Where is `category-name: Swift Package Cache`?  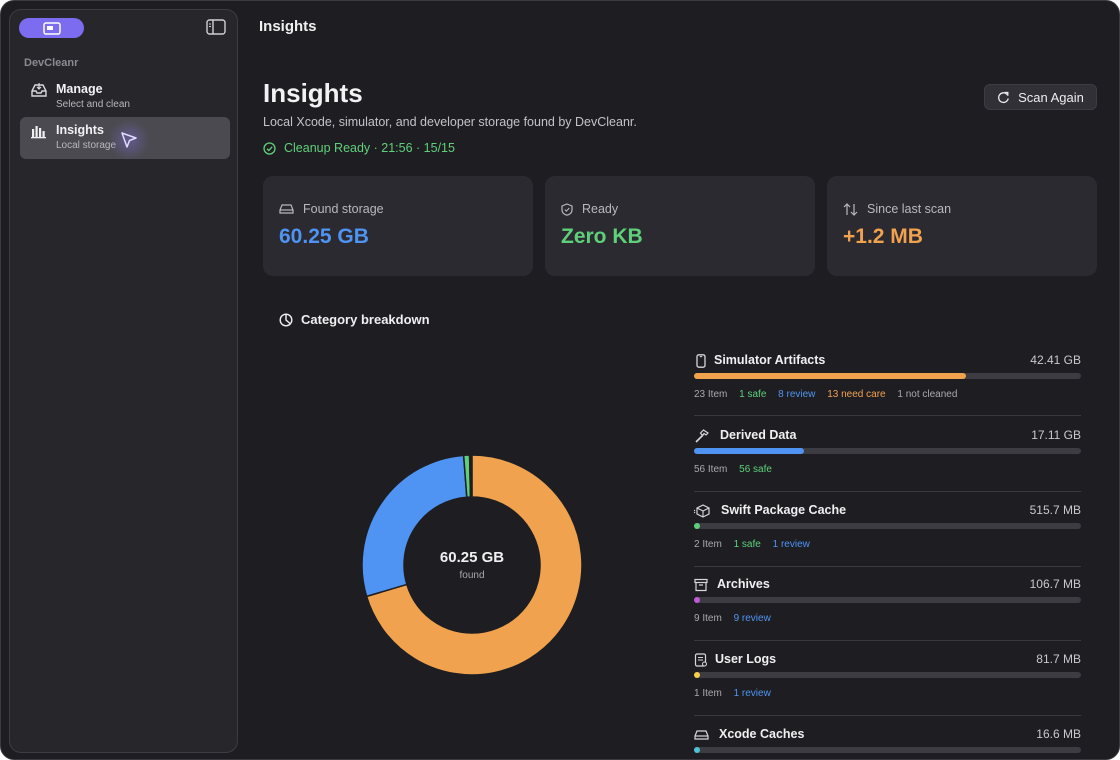 category-name: Swift Package Cache is located at coordinates (784, 510).